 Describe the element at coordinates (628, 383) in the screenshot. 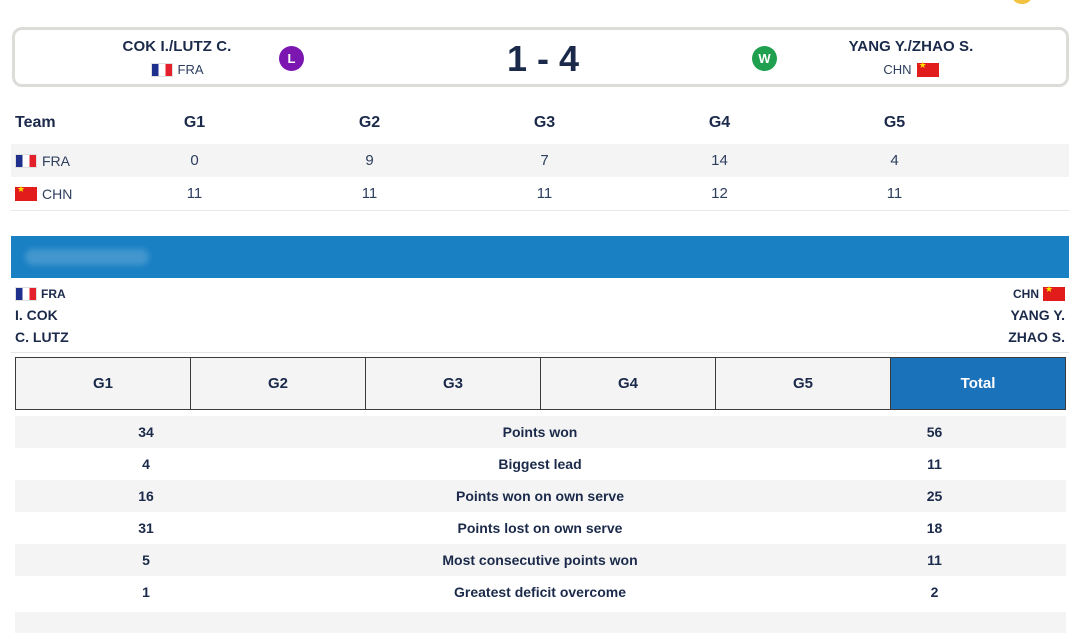

I see `tab-g4: G4` at that location.